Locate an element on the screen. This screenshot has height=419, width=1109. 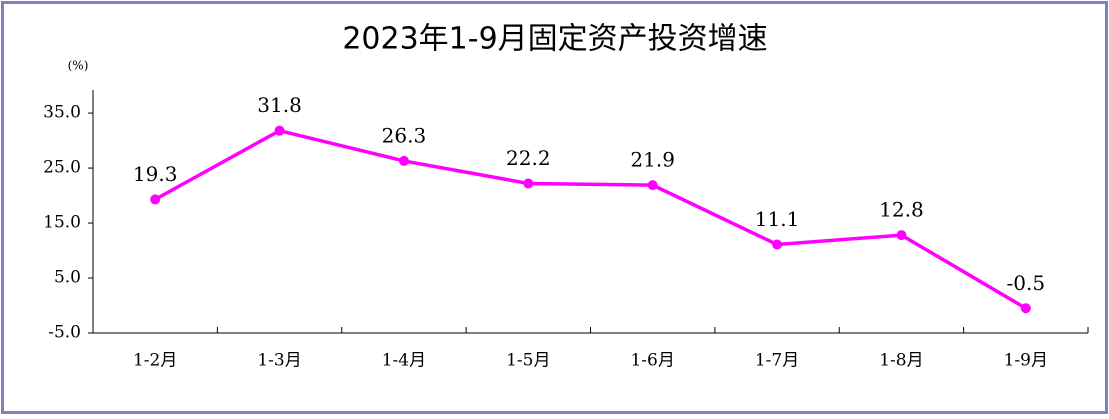
y-tick-label: -5.0 is located at coordinates (64, 333).